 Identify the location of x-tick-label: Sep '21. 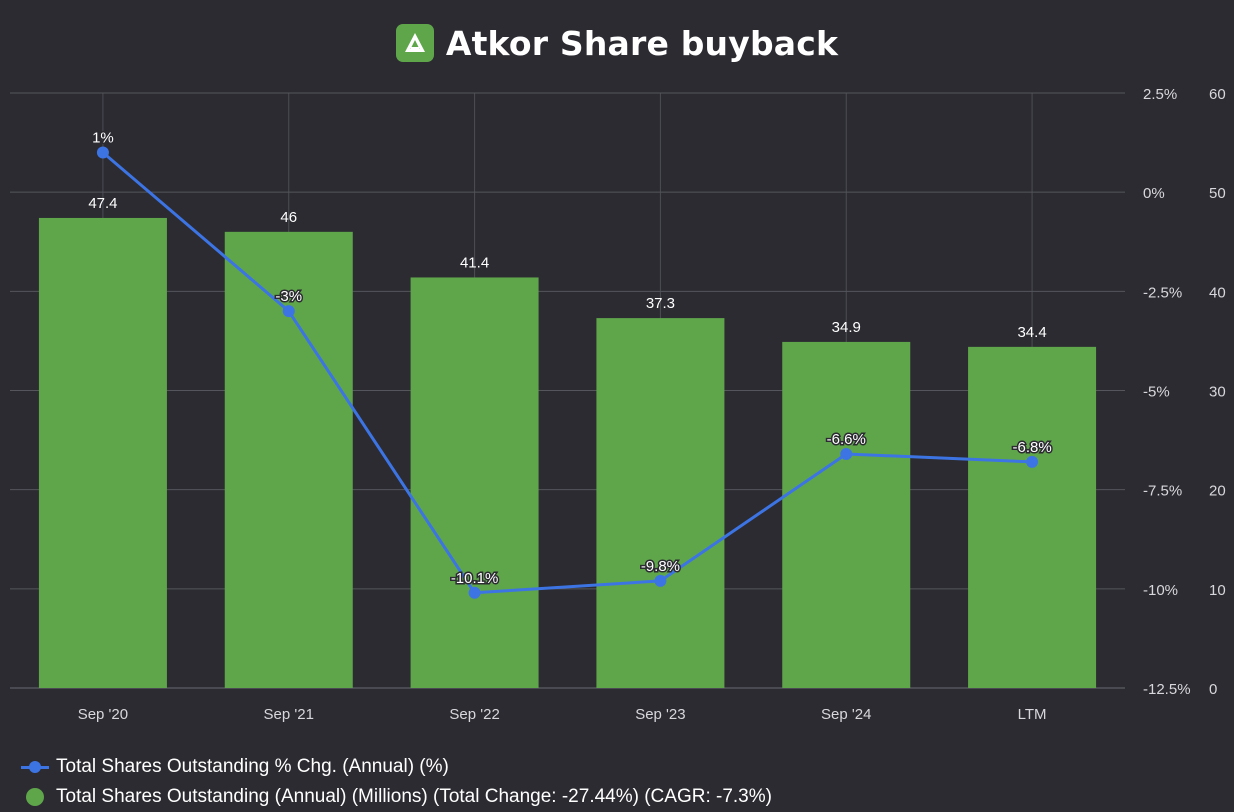
(289, 714).